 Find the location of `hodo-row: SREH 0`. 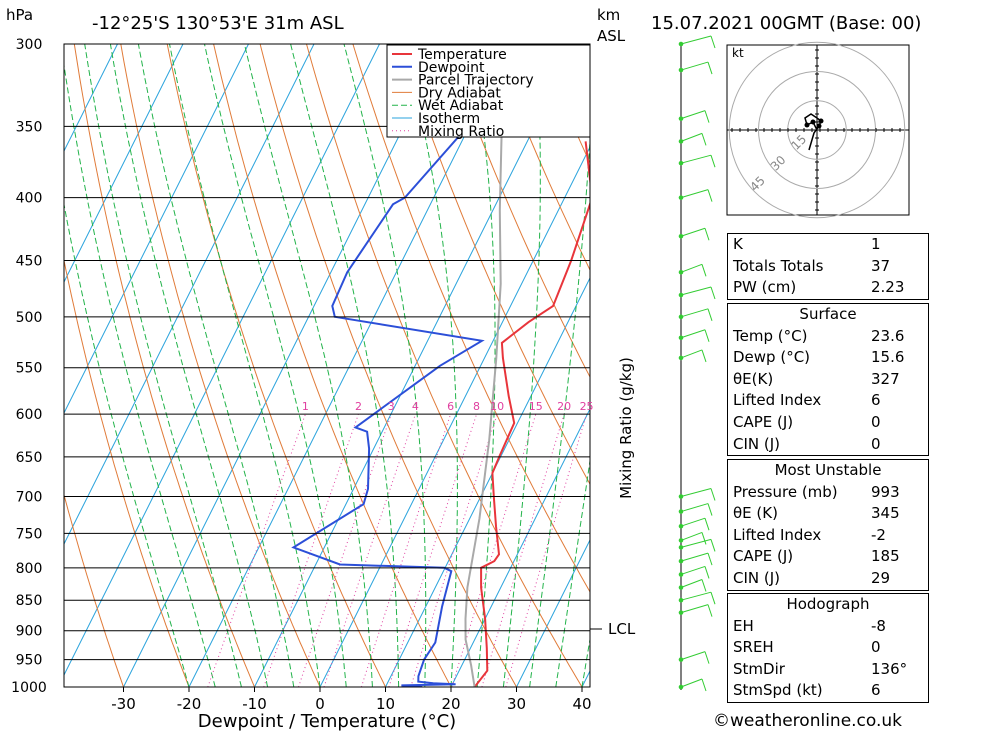

hodo-row: SREH 0 is located at coordinates (828, 648).